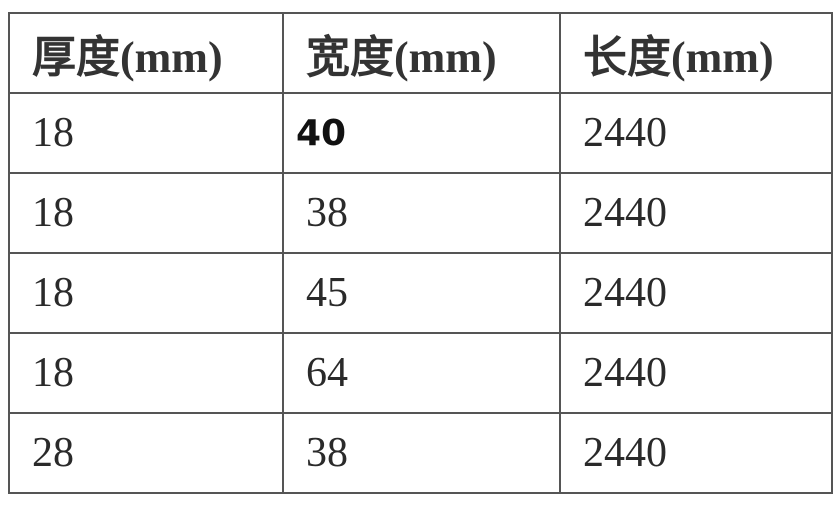 Image resolution: width=840 pixels, height=507 pixels. Describe the element at coordinates (696, 53) in the screenshot. I see `header-length: 长度(mm)` at that location.